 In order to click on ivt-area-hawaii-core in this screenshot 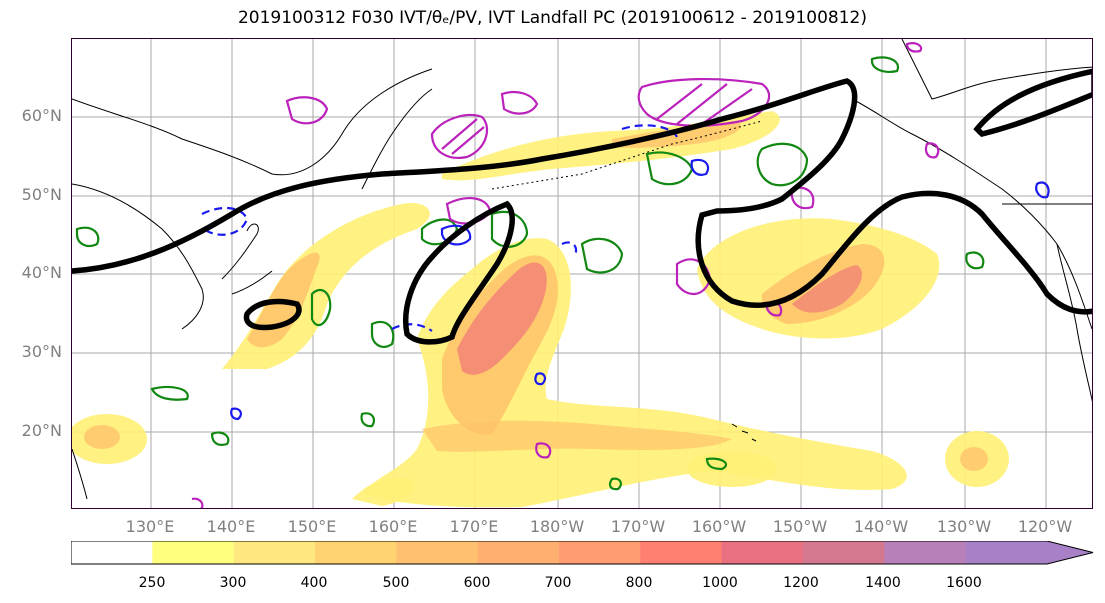, I will do `click(974, 459)`.